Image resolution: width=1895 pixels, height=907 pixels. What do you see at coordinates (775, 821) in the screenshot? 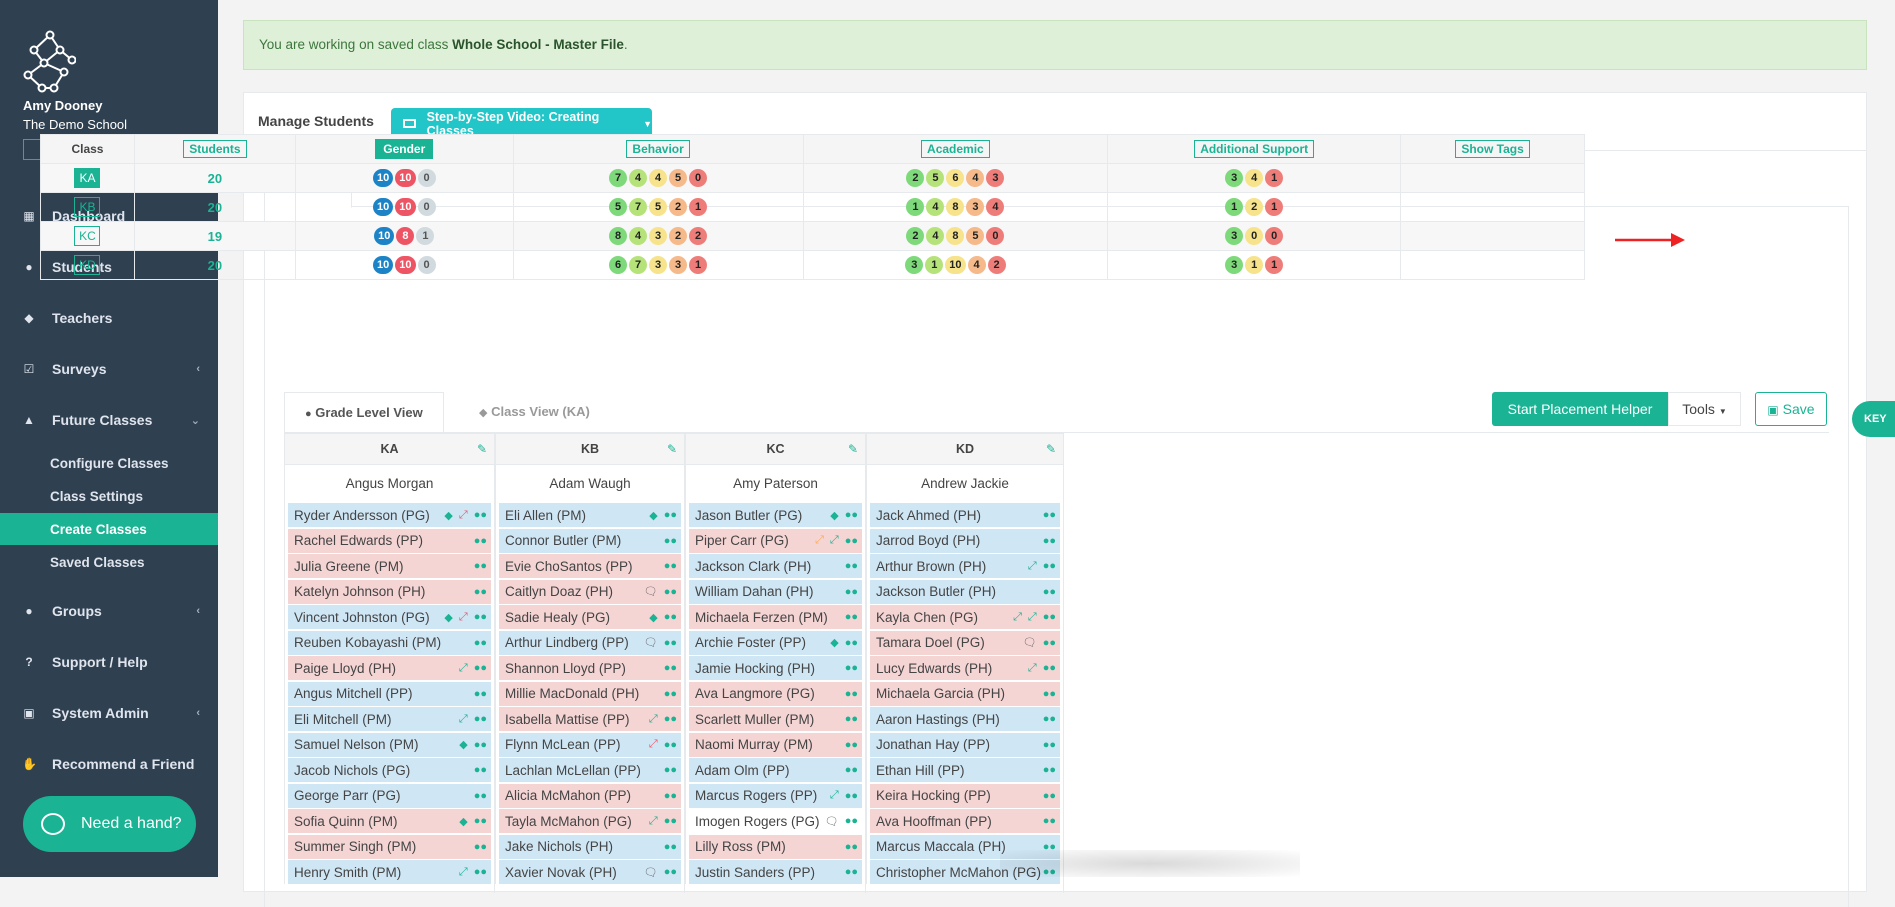
I see `student-card: Imogen Rogers (PG) 🗨 ●●` at bounding box center [775, 821].